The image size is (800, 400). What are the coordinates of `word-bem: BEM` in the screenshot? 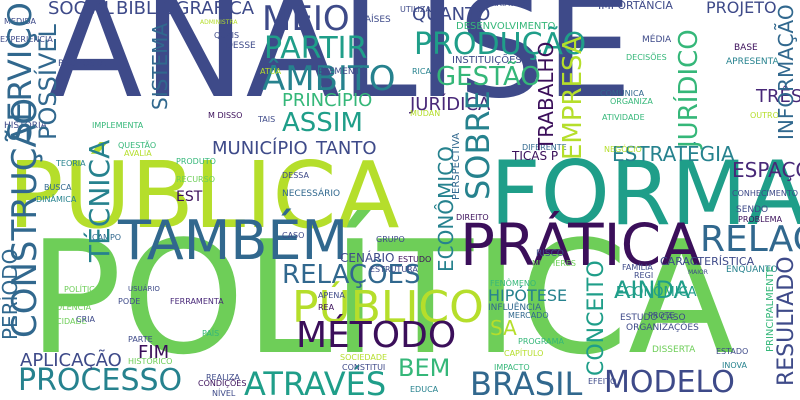 It's located at (424, 368).